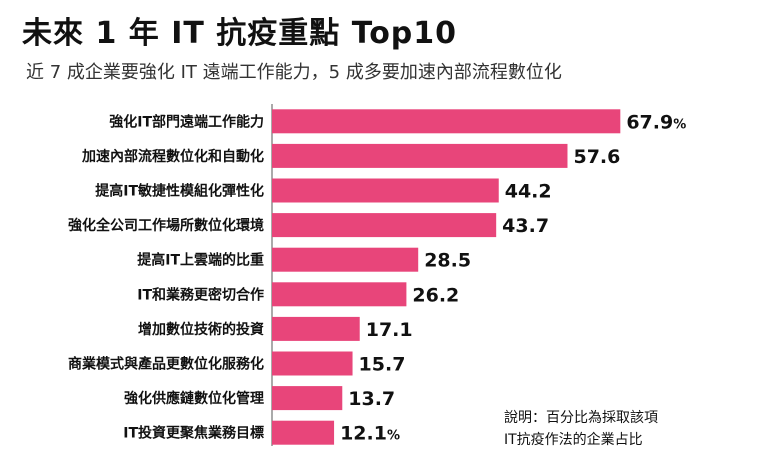  I want to click on data-label: 43.7, so click(525, 226).